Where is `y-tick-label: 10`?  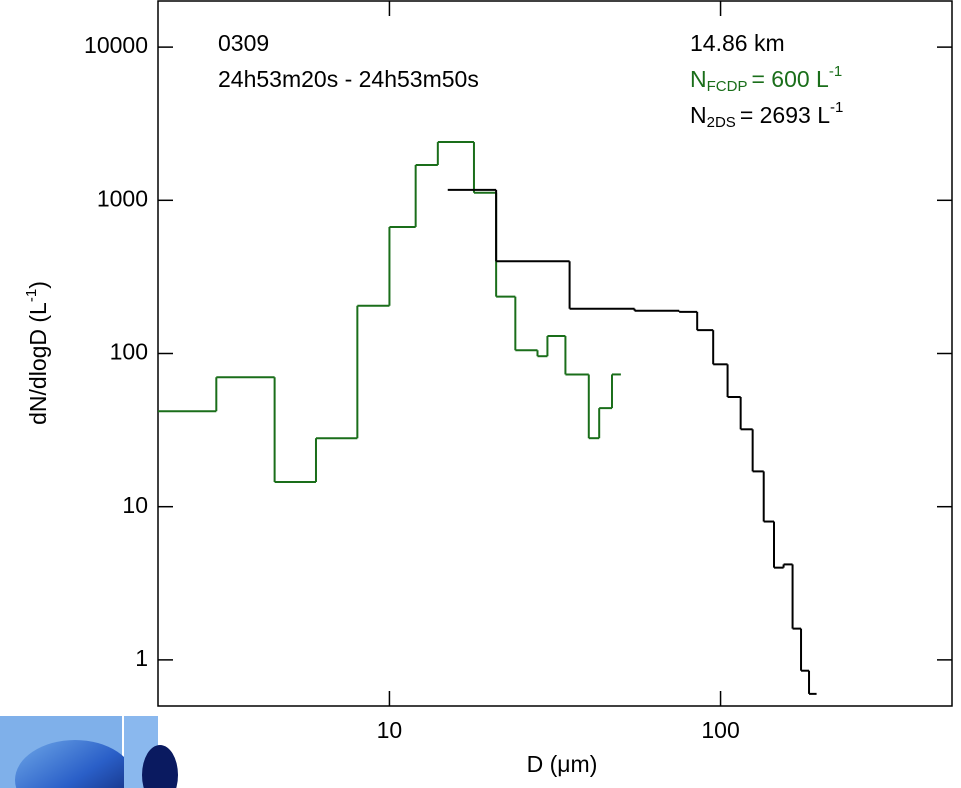 y-tick-label: 10 is located at coordinates (135, 505).